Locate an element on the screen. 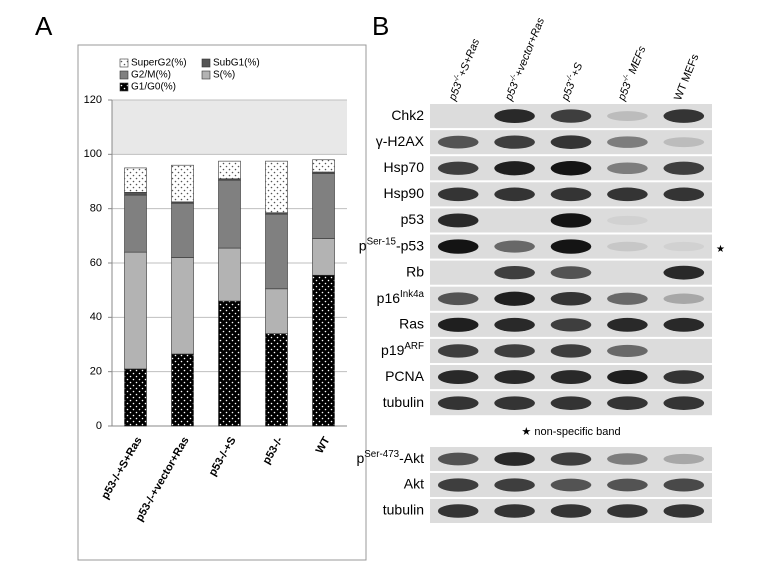 The height and width of the screenshot is (577, 769). x-tick-label: p53-/-+S is located at coordinates (223, 456).